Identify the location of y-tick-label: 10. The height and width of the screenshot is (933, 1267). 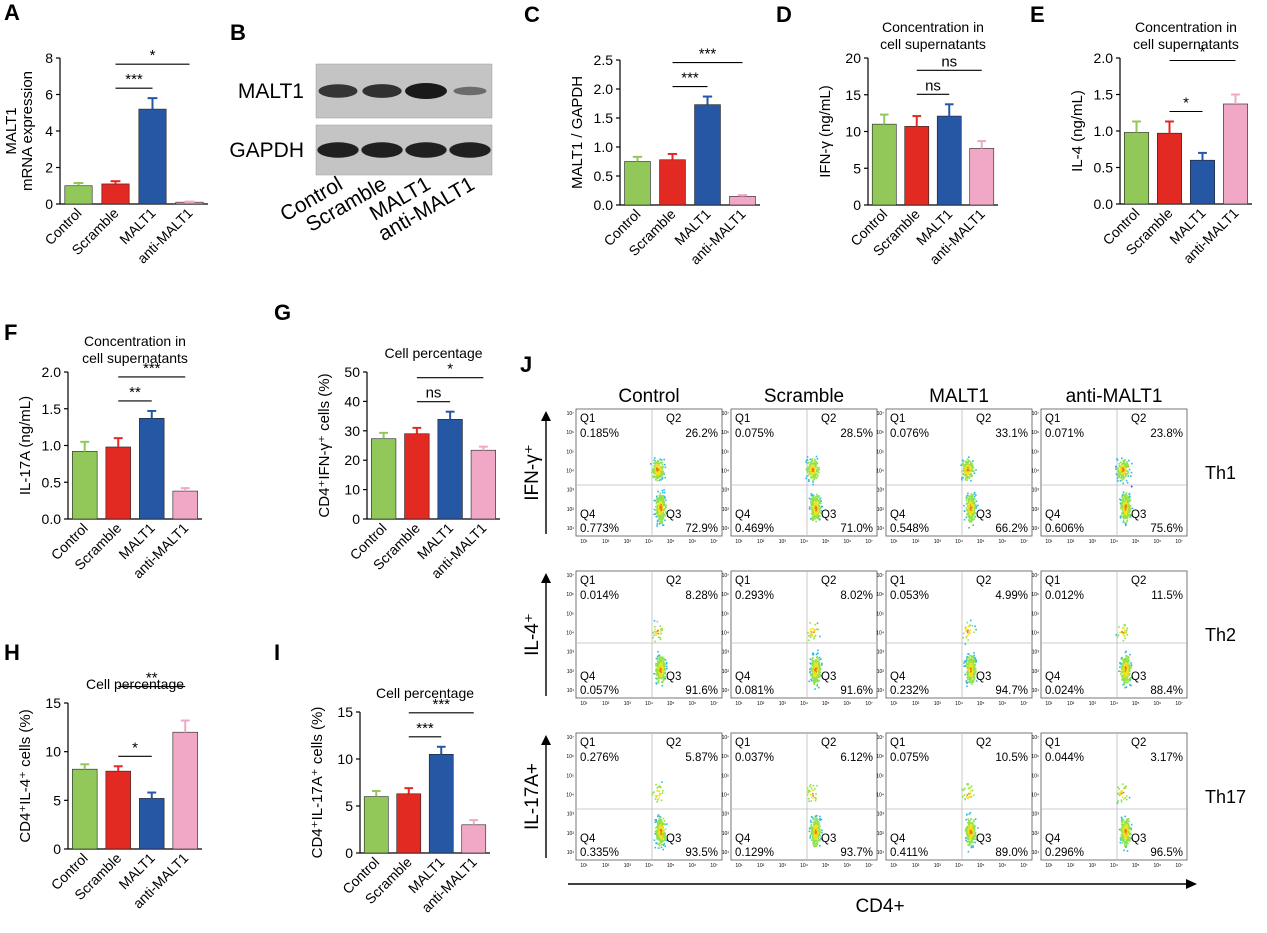
(53, 752).